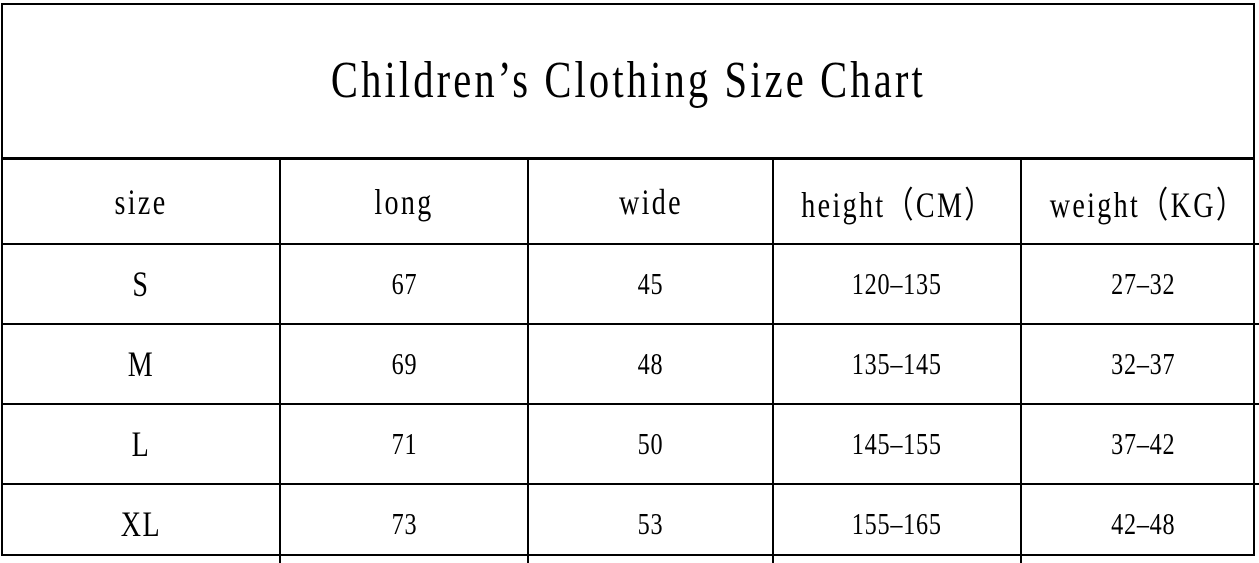 The width and height of the screenshot is (1259, 563). I want to click on cell-size: L, so click(142, 444).